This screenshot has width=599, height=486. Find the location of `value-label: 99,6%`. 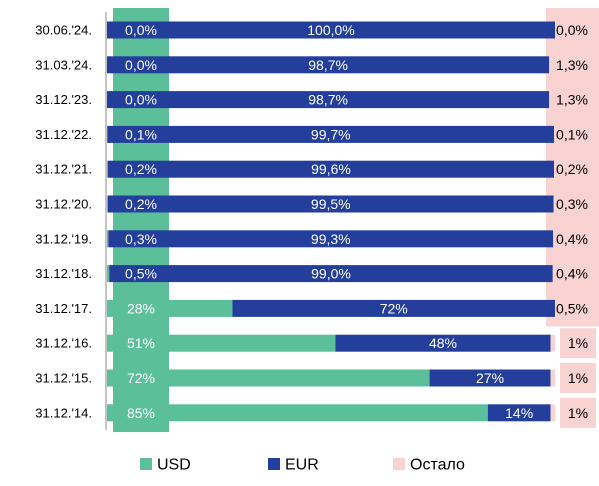

value-label: 99,6% is located at coordinates (331, 169).